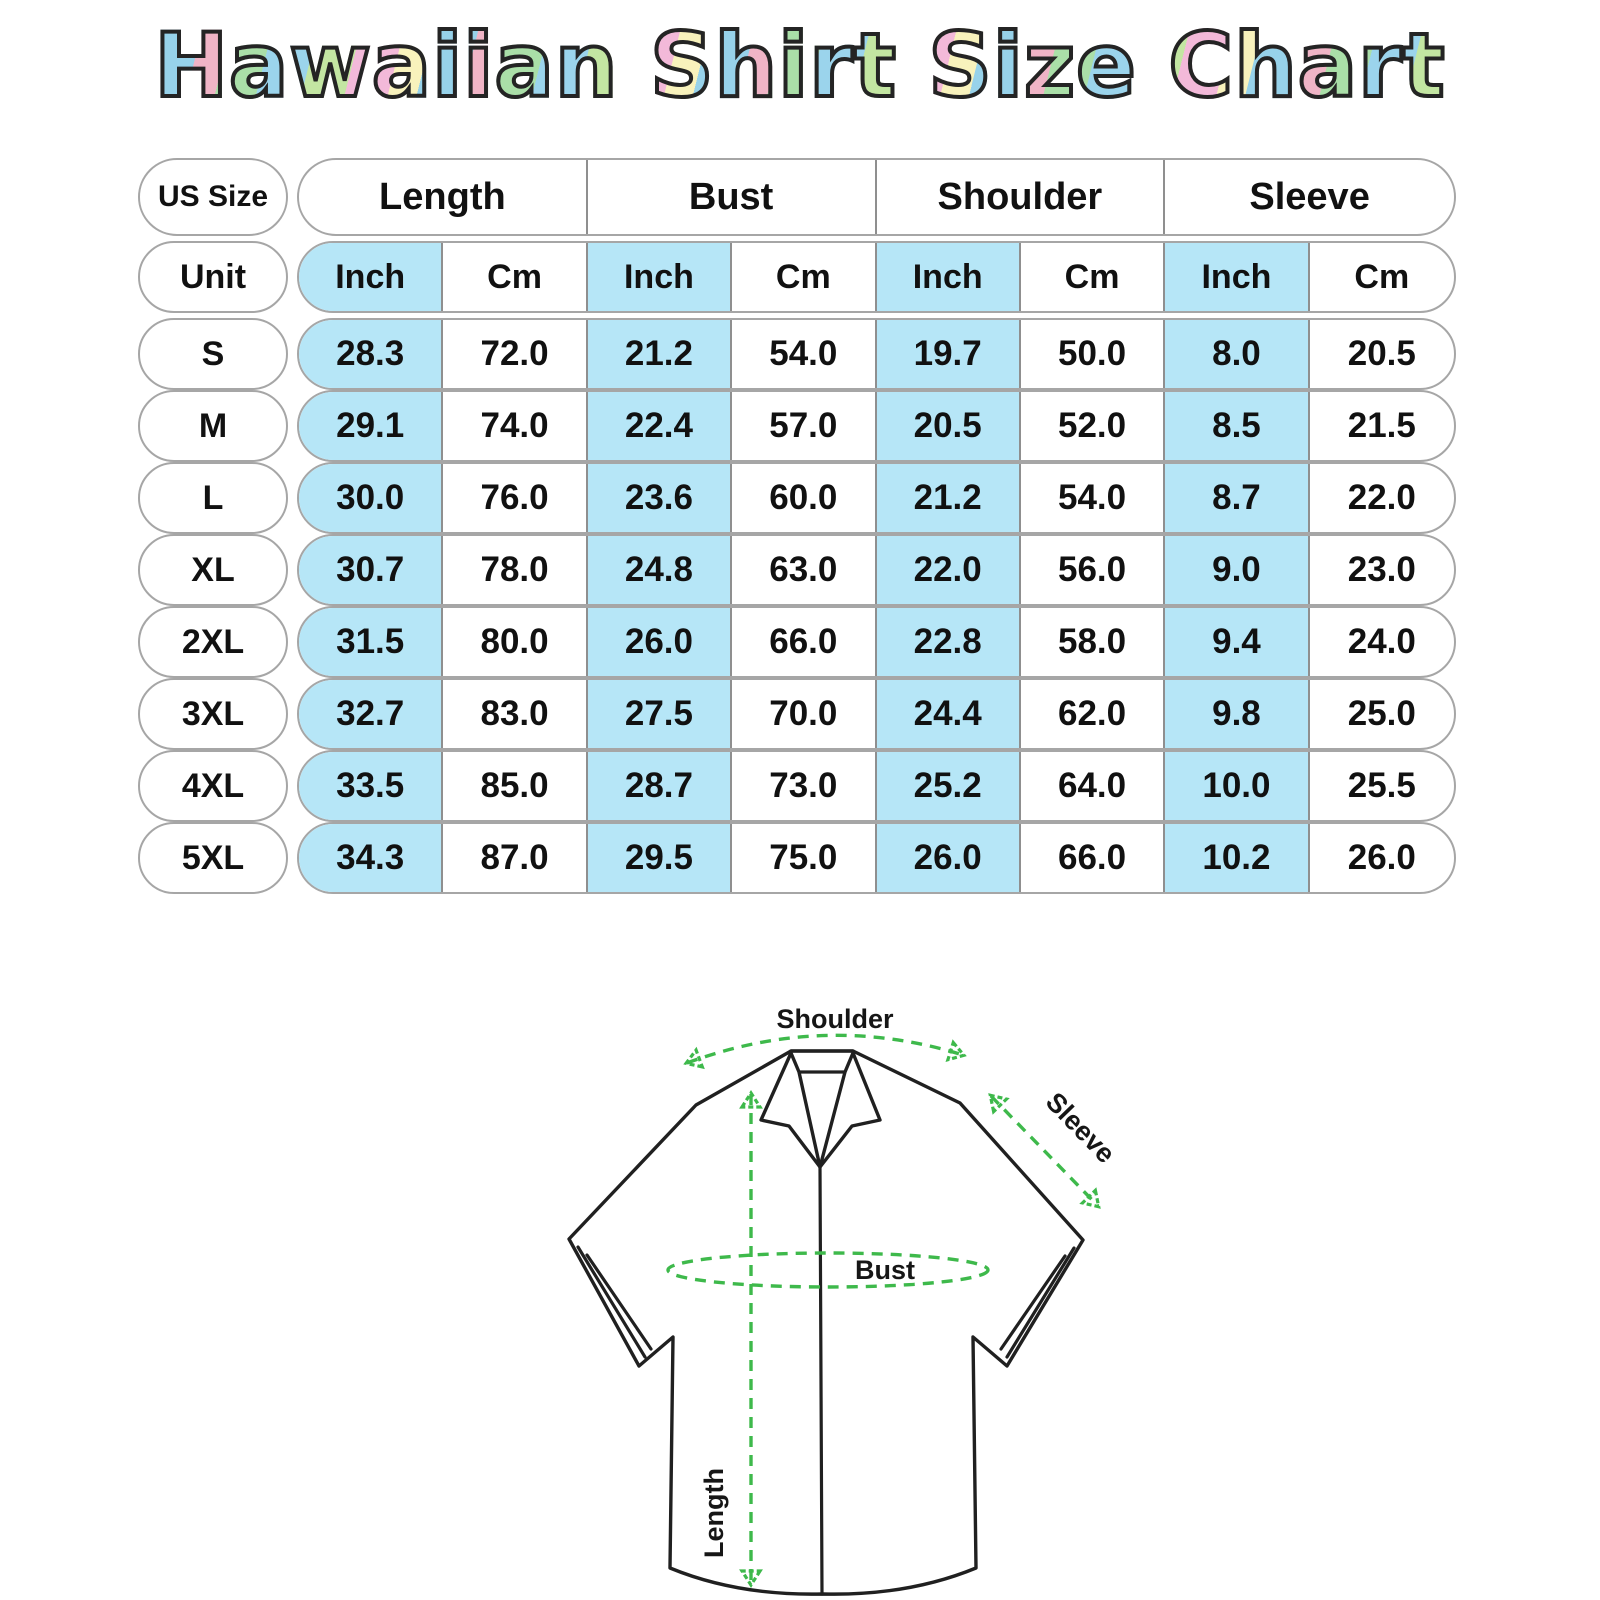  I want to click on left-cuff-lines, so click(614, 1302).